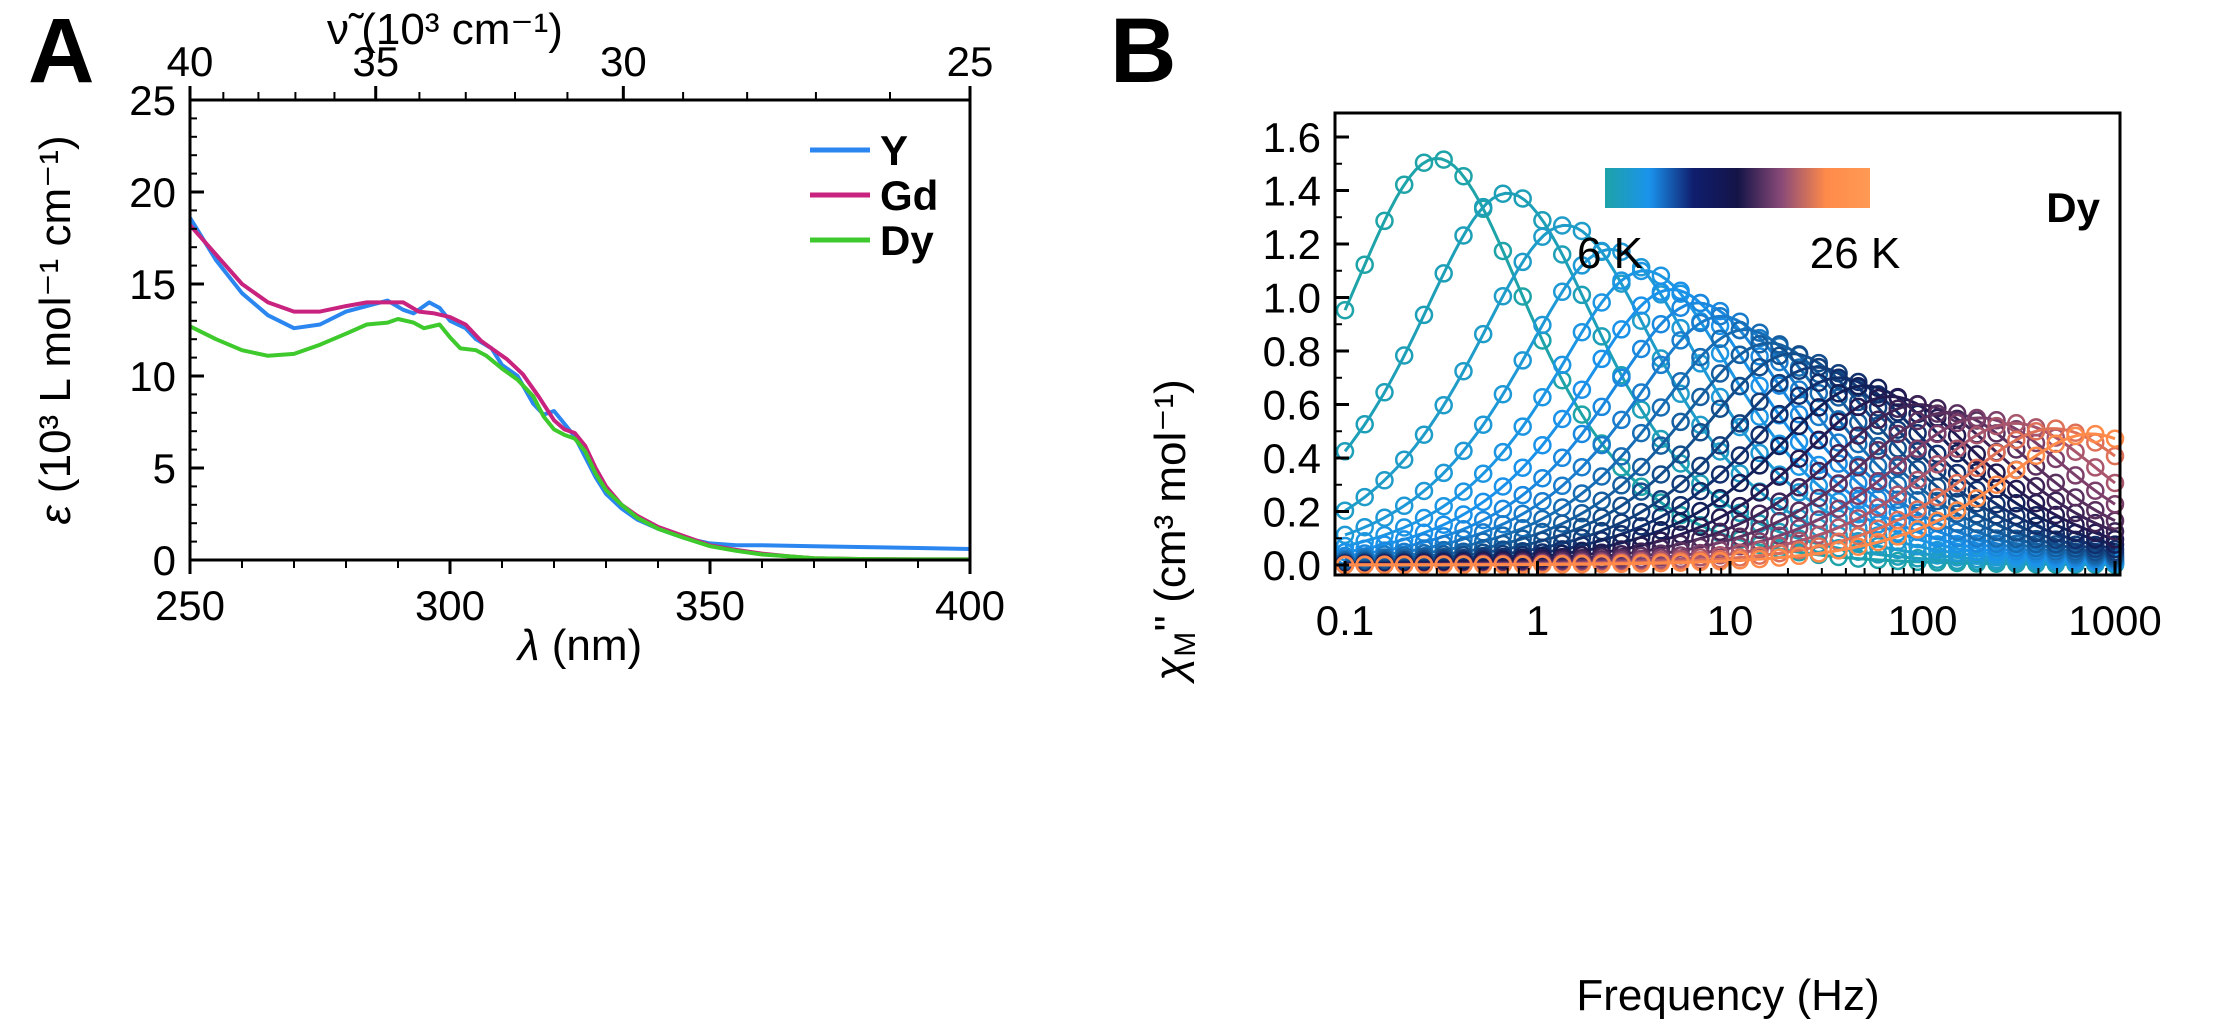 The width and height of the screenshot is (2236, 1024). Describe the element at coordinates (375, 61) in the screenshot. I see `top-tick-label: 35` at that location.